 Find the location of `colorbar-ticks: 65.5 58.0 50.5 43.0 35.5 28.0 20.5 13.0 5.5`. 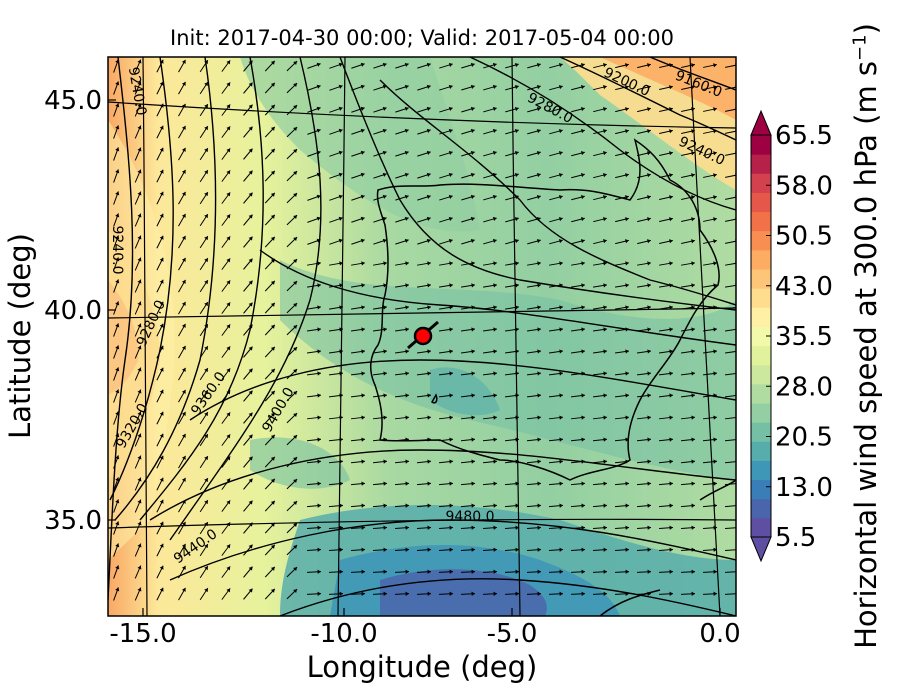

colorbar-ticks: 65.5 58.0 50.5 43.0 35.5 28.0 20.5 13.0 5.5 is located at coordinates (799, 337).